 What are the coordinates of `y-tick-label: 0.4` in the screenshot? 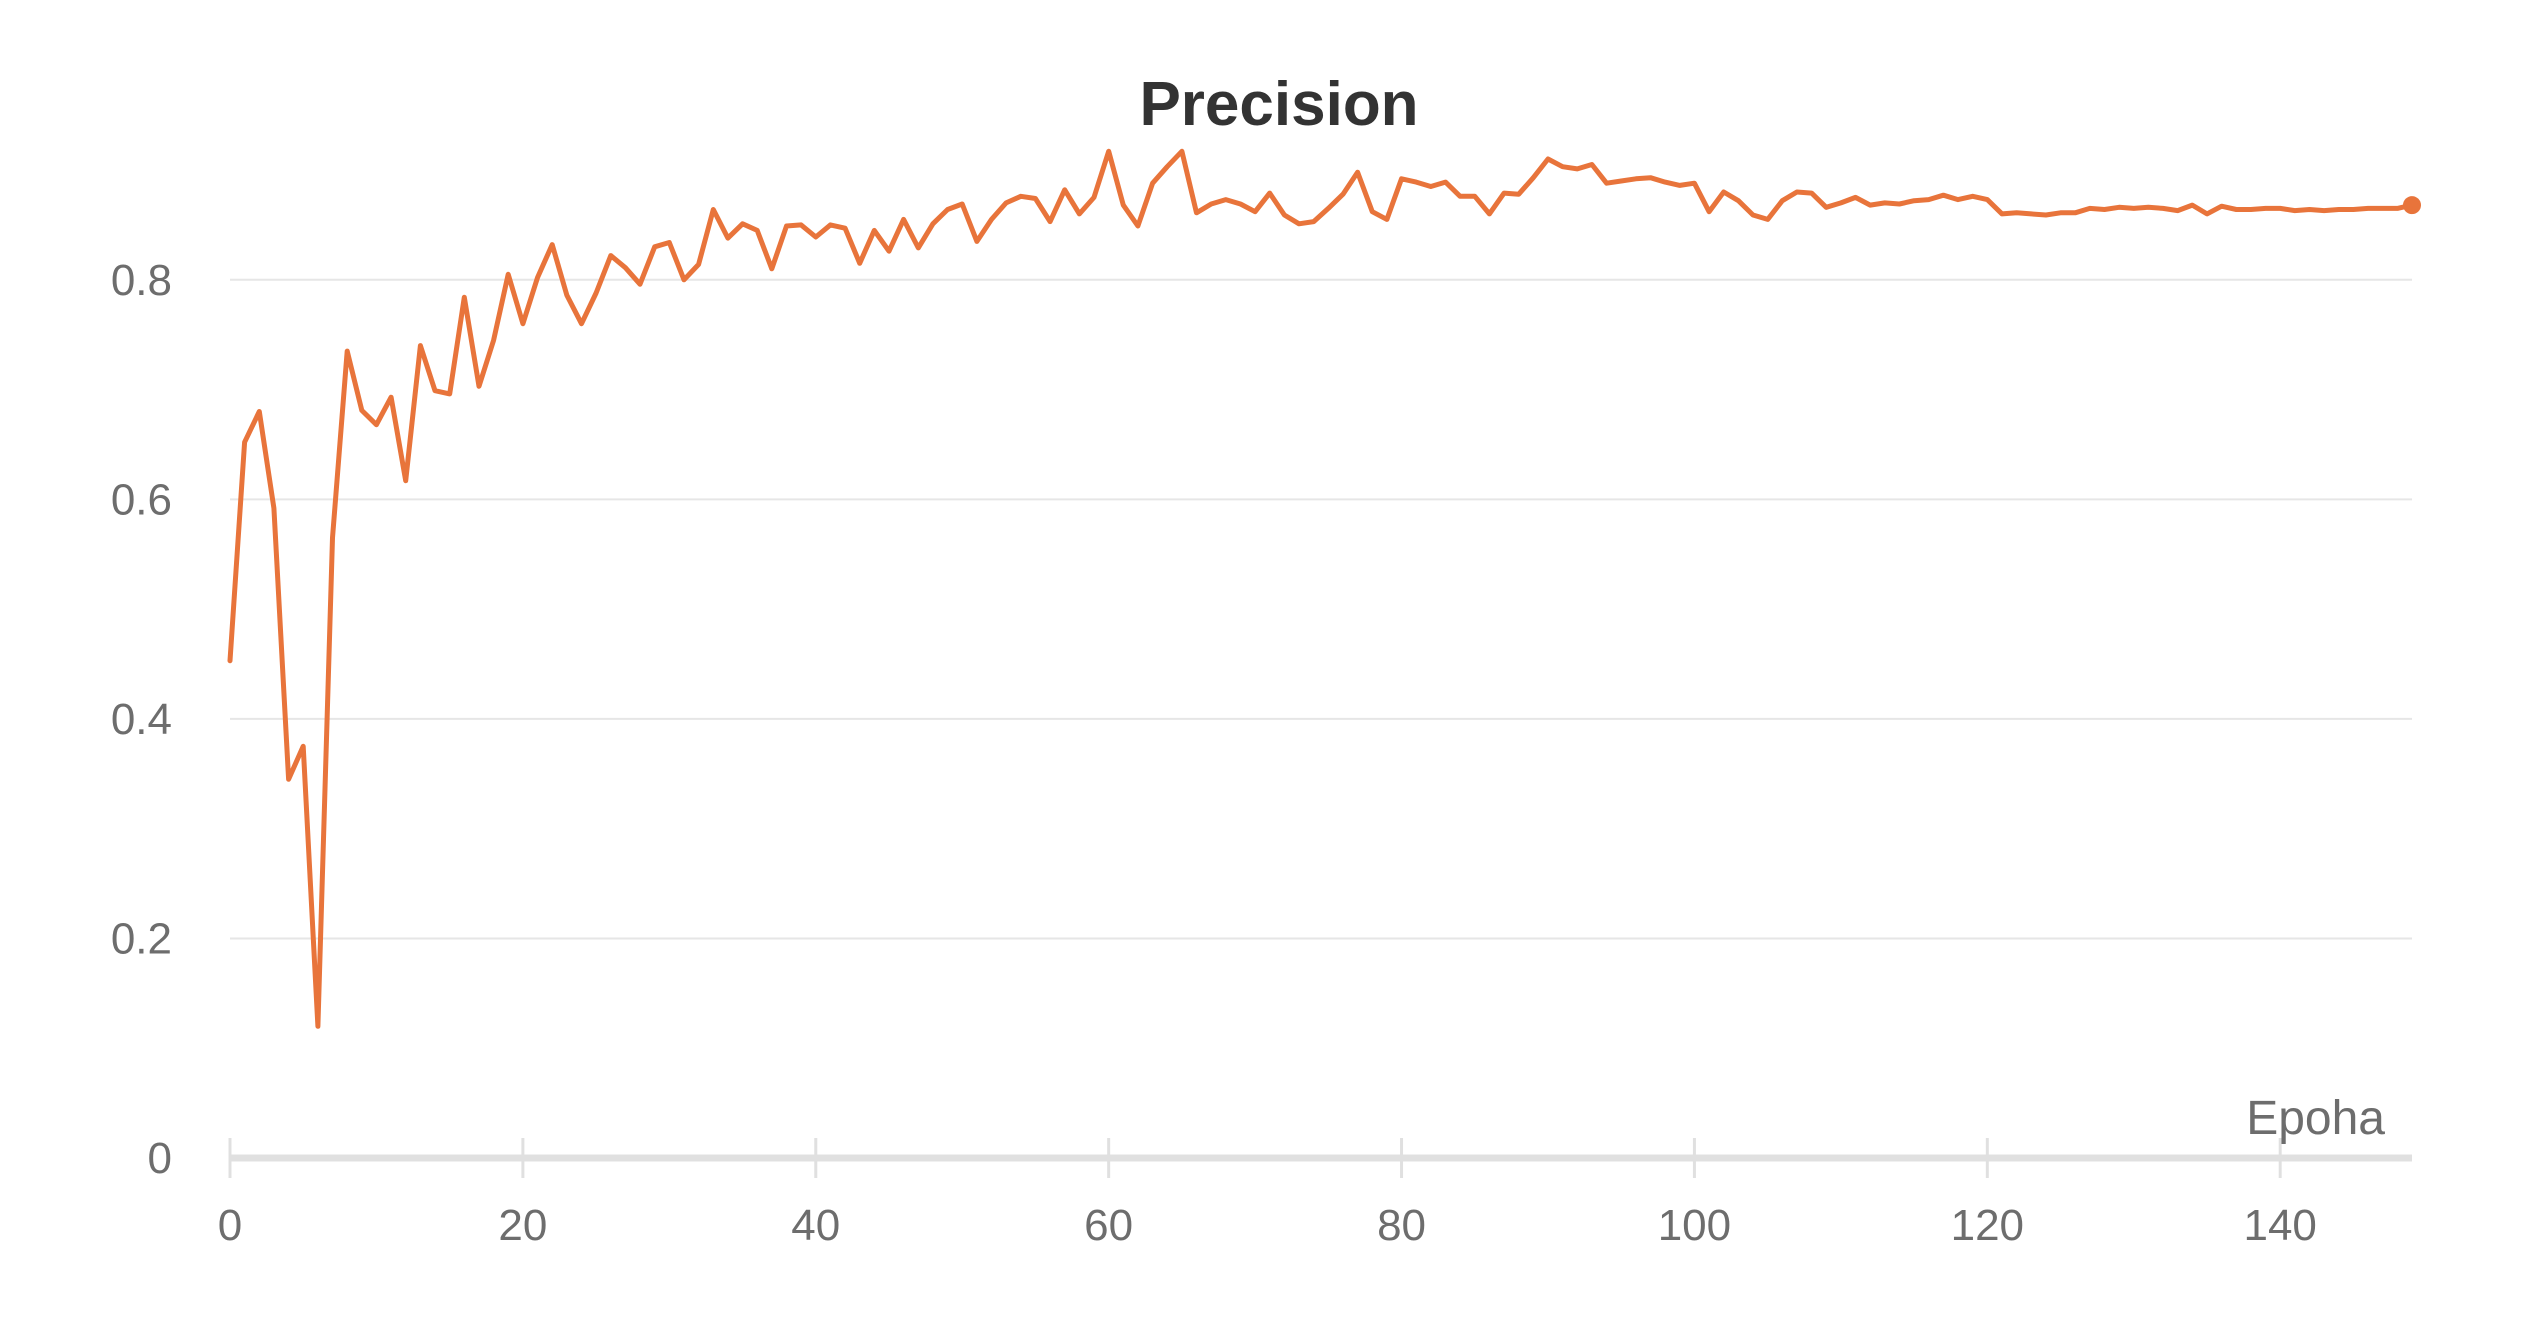 It's located at (141, 719).